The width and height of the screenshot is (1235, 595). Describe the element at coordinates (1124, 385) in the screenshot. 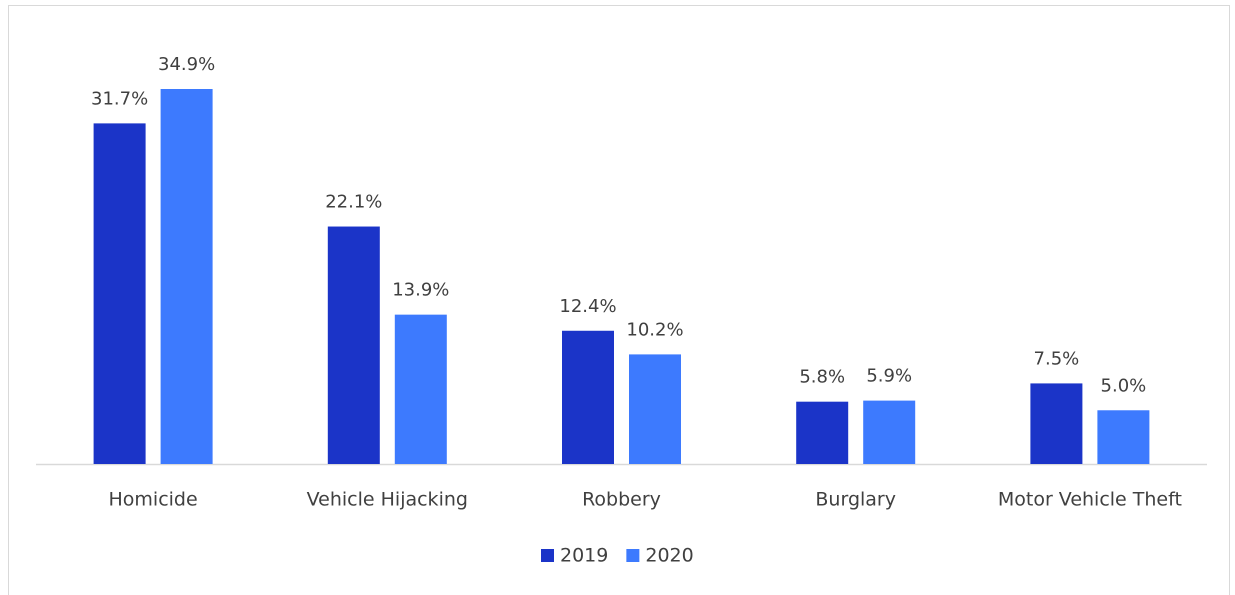

I see `data-label: 5.0%` at that location.